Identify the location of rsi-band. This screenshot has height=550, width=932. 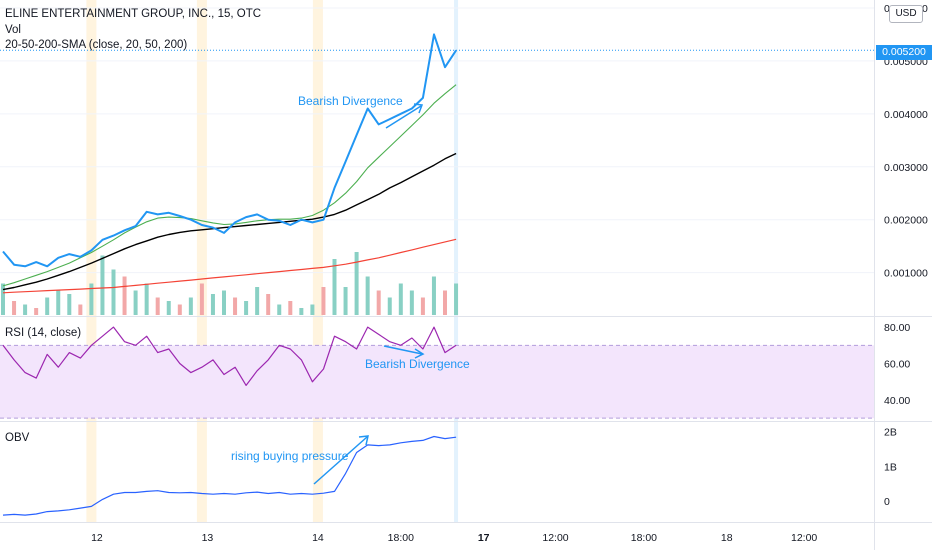
(437, 382).